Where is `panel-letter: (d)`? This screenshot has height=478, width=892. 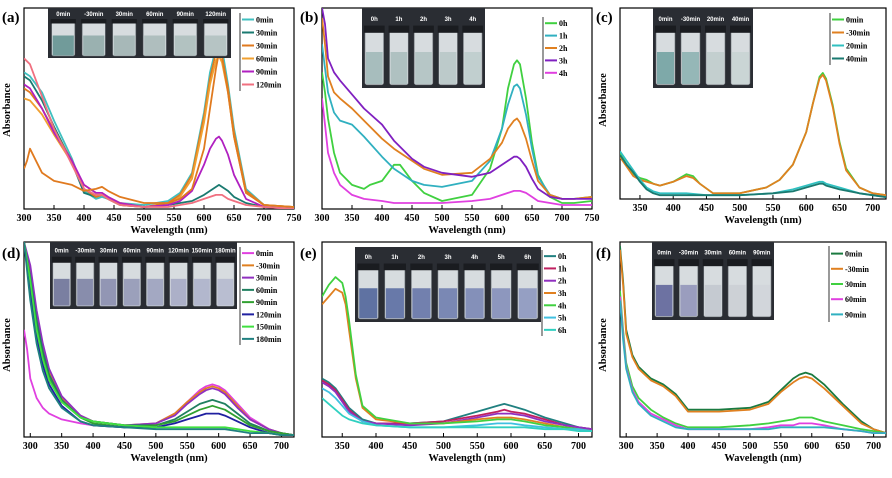 panel-letter: (d) is located at coordinates (11, 254).